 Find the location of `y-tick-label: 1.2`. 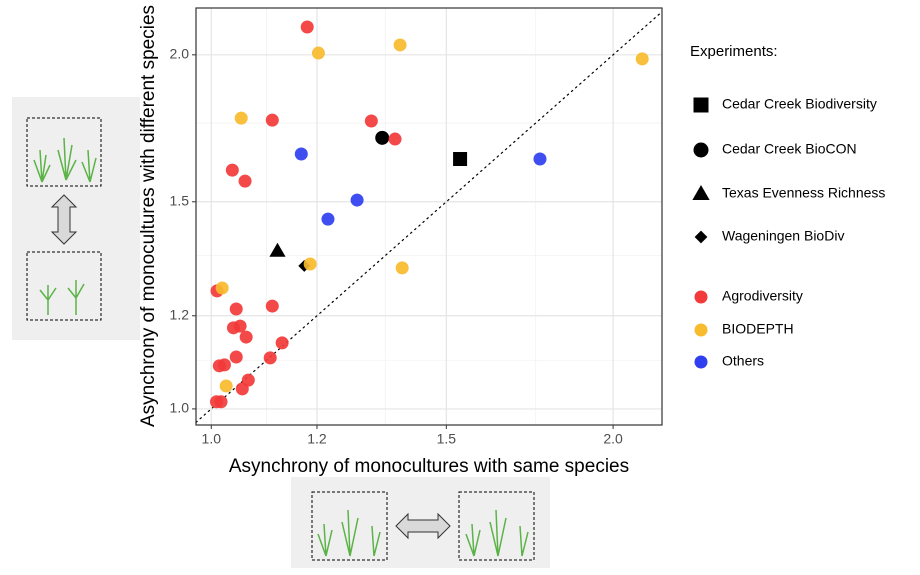

y-tick-label: 1.2 is located at coordinates (180, 314).